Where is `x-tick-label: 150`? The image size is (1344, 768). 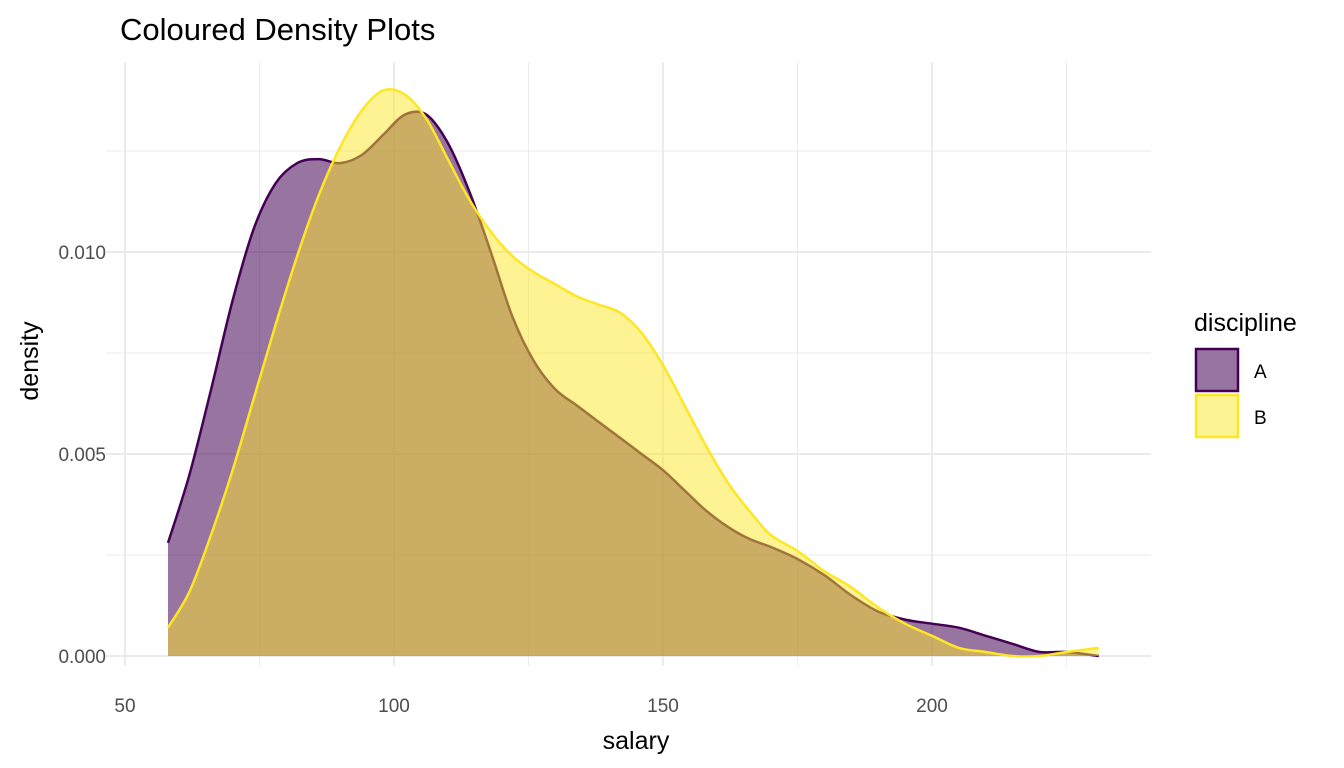 x-tick-label: 150 is located at coordinates (663, 706).